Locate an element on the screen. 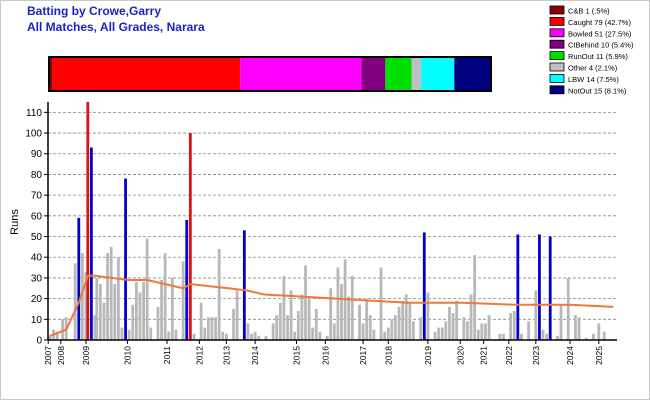 The image size is (650, 400). x-tick-label: 2019 is located at coordinates (428, 355).